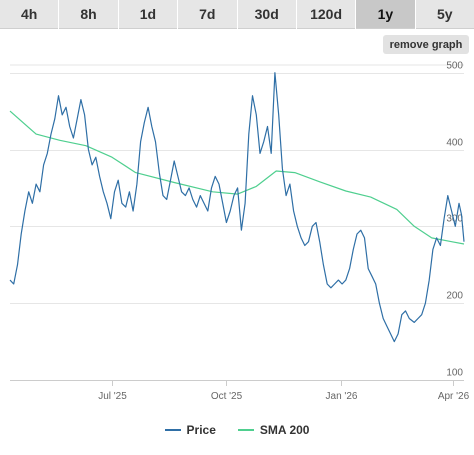 The width and height of the screenshot is (474, 455). What do you see at coordinates (454, 143) in the screenshot?
I see `y-tick-label: 400` at bounding box center [454, 143].